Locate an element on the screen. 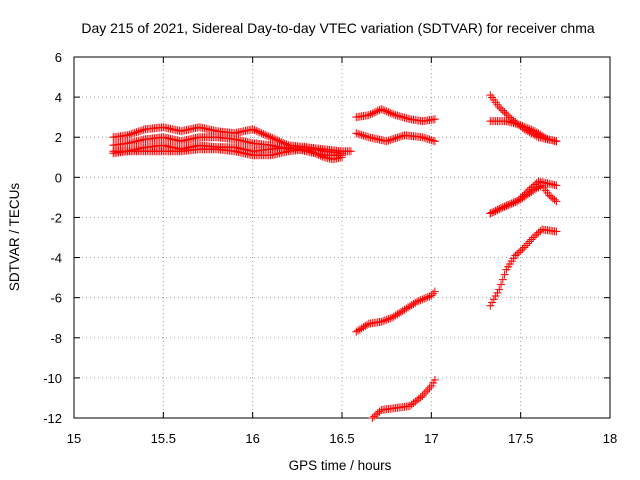  series-track-e is located at coordinates (395, 115).